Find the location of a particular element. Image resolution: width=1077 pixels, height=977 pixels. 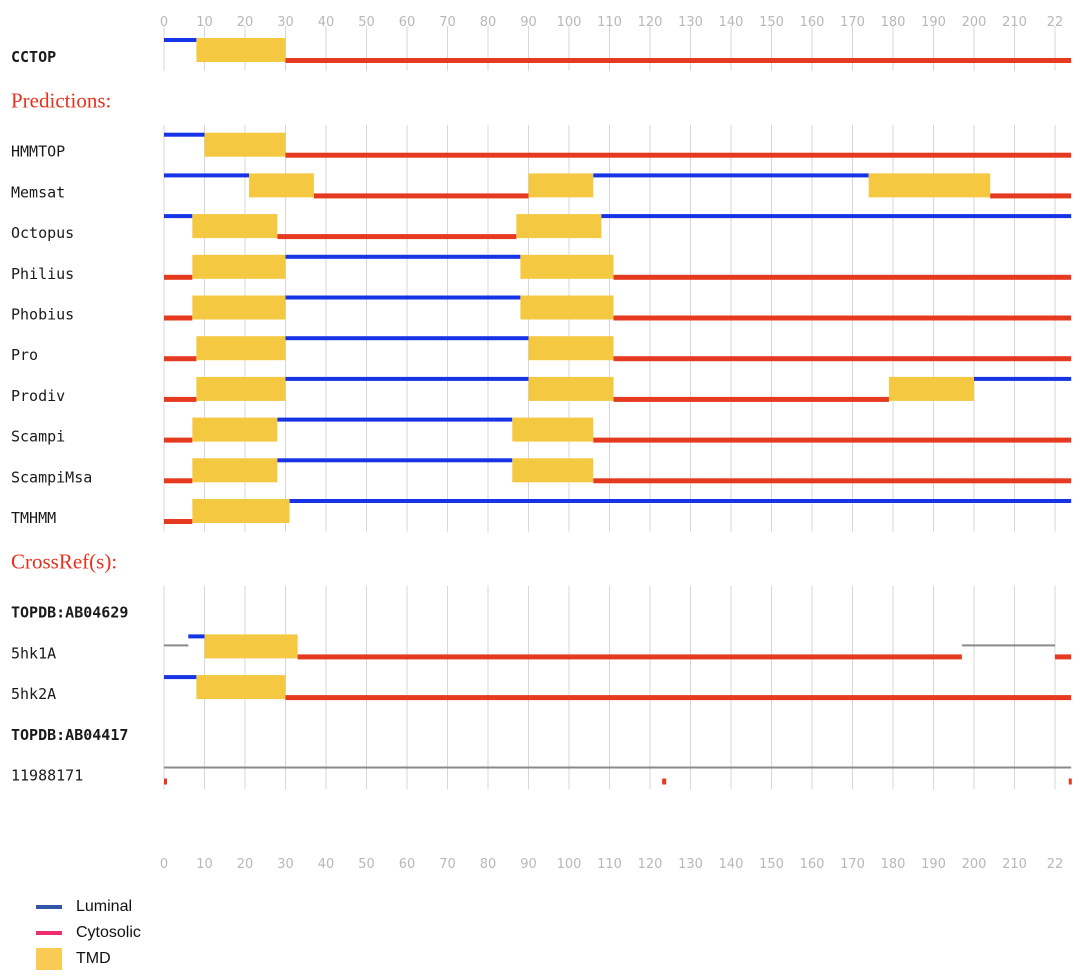

legend-item-cytosolic: Cytosolic is located at coordinates (88, 933).